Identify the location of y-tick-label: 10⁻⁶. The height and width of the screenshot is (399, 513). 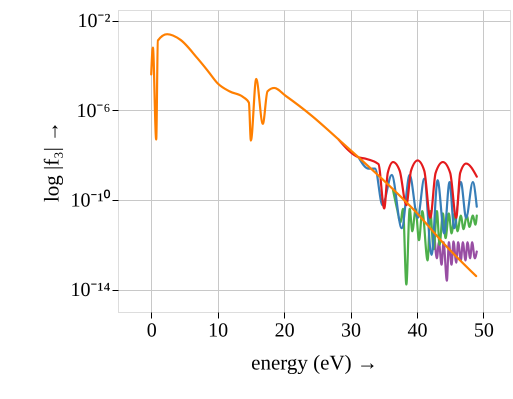
(93, 111).